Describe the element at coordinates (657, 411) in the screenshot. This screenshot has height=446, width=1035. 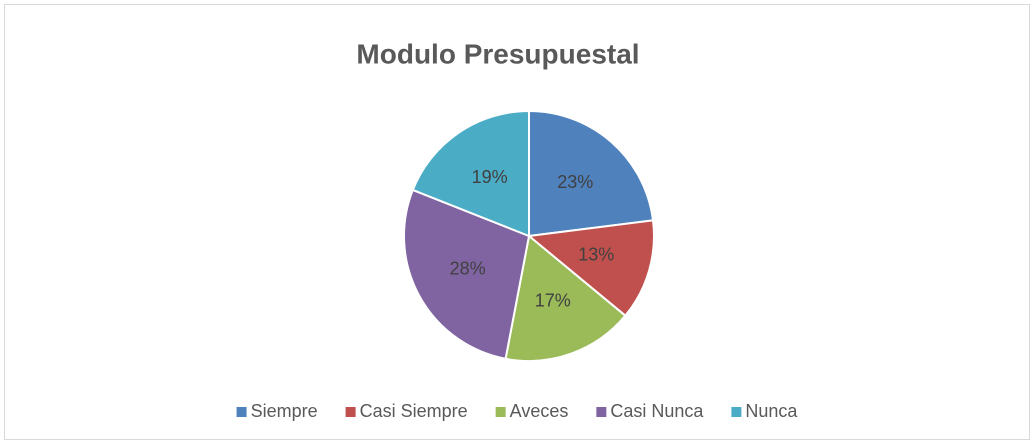
I see `legend-label: Casi Nunca` at that location.